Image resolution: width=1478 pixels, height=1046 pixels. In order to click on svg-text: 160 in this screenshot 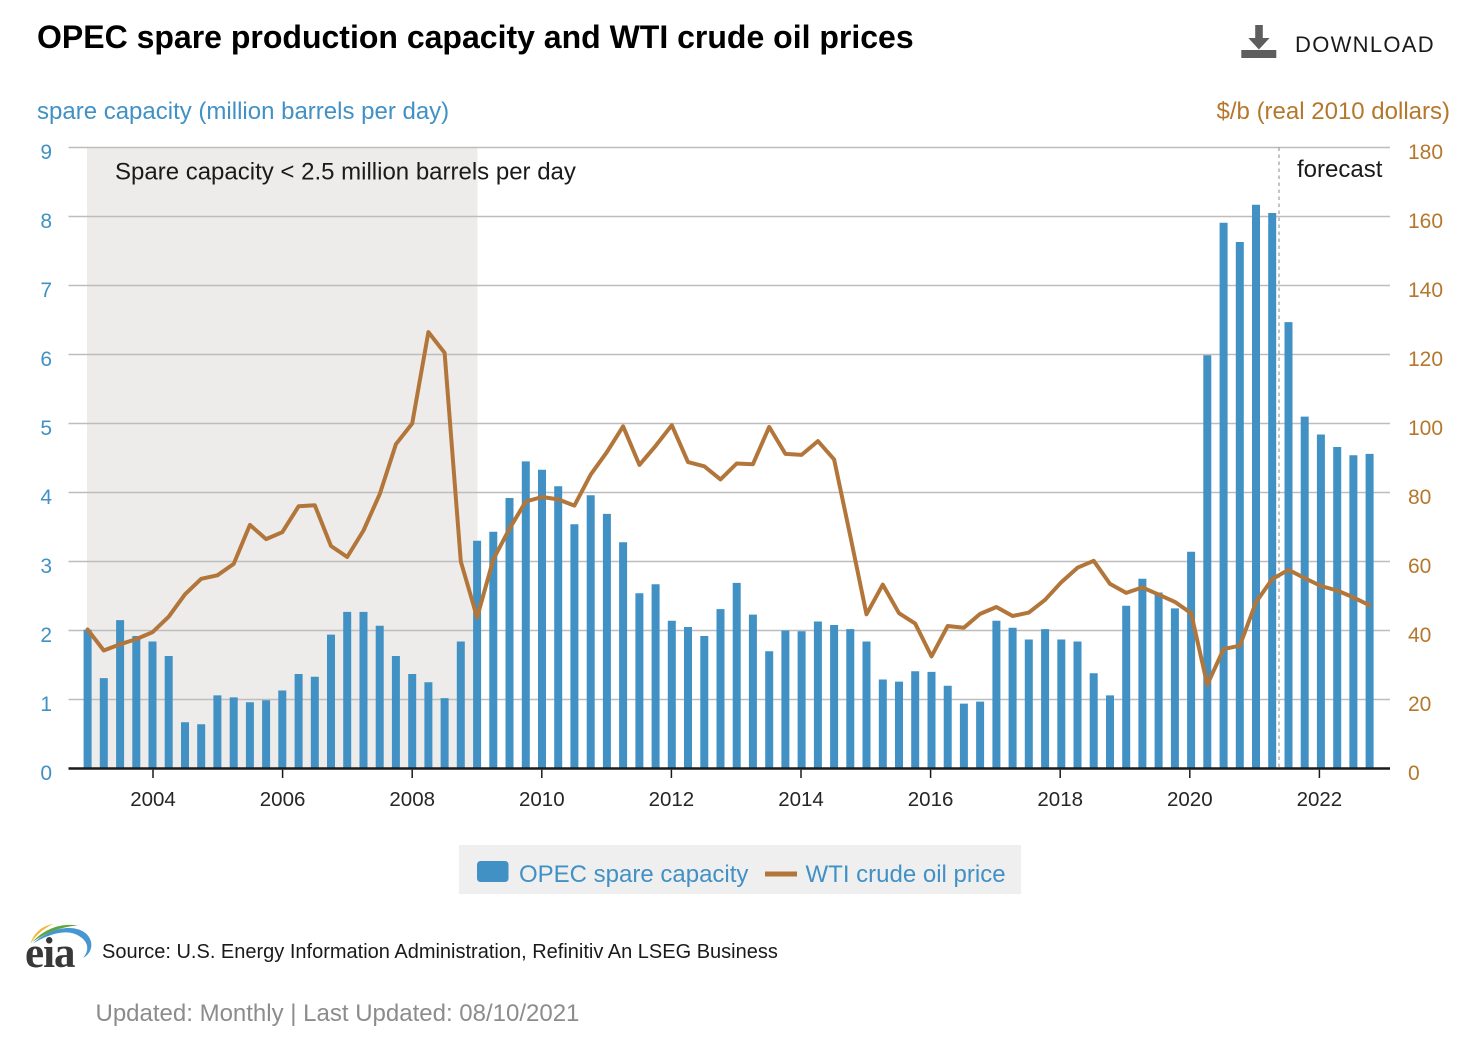, I will do `click(1425, 221)`.